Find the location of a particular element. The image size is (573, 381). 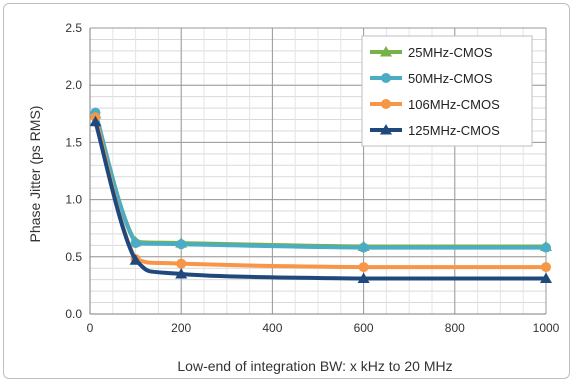

legend-label: 25MHz-CMOS is located at coordinates (450, 52).